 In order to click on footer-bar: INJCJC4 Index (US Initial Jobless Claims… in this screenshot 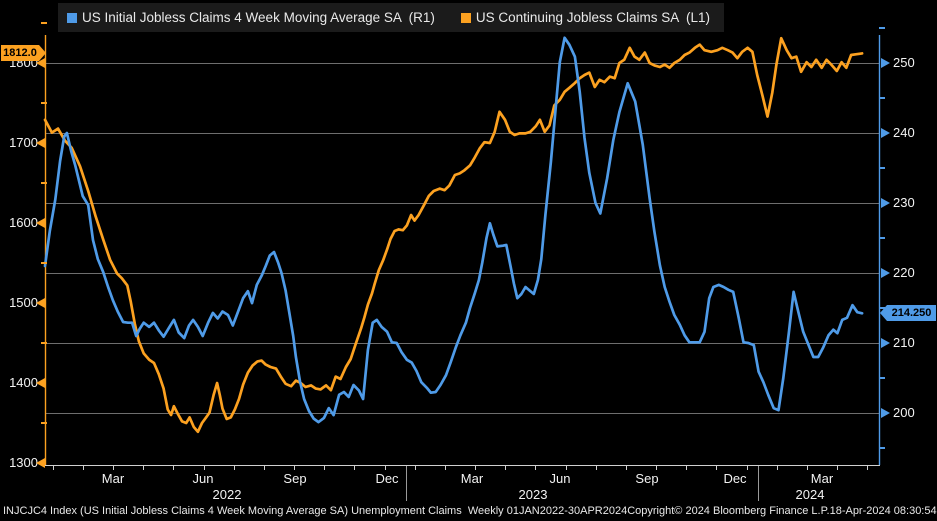, I will do `click(468, 511)`.